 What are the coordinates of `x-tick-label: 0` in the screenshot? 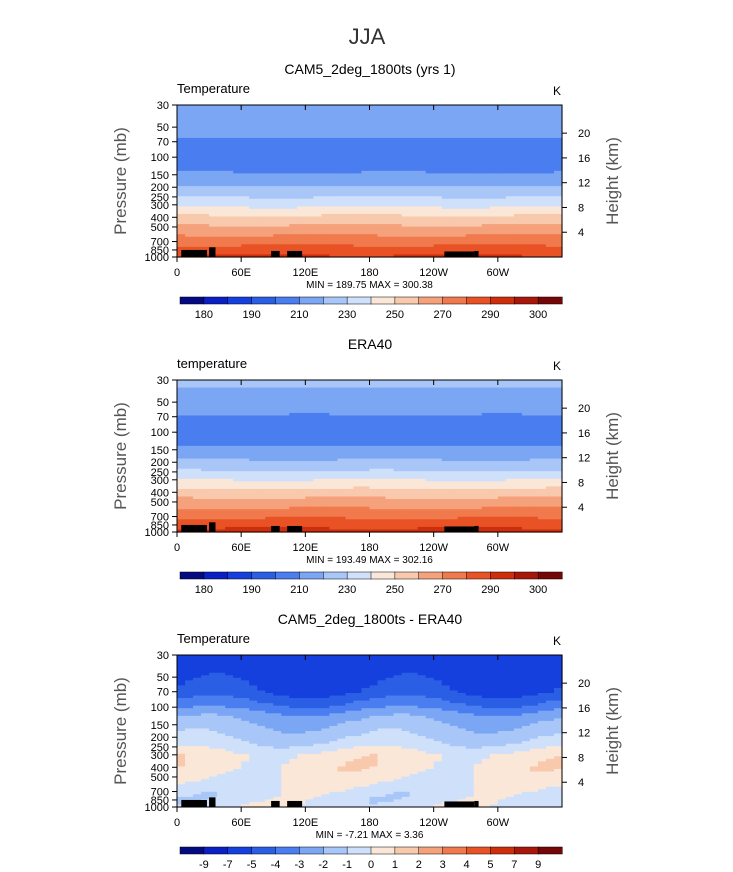 It's located at (177, 273).